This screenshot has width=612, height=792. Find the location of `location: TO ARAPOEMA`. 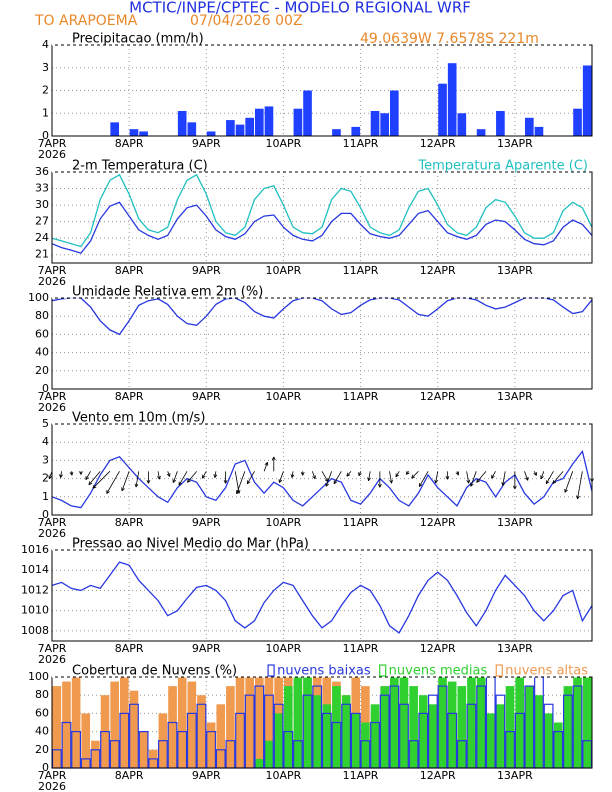

location: TO ARAPOEMA is located at coordinates (86, 21).